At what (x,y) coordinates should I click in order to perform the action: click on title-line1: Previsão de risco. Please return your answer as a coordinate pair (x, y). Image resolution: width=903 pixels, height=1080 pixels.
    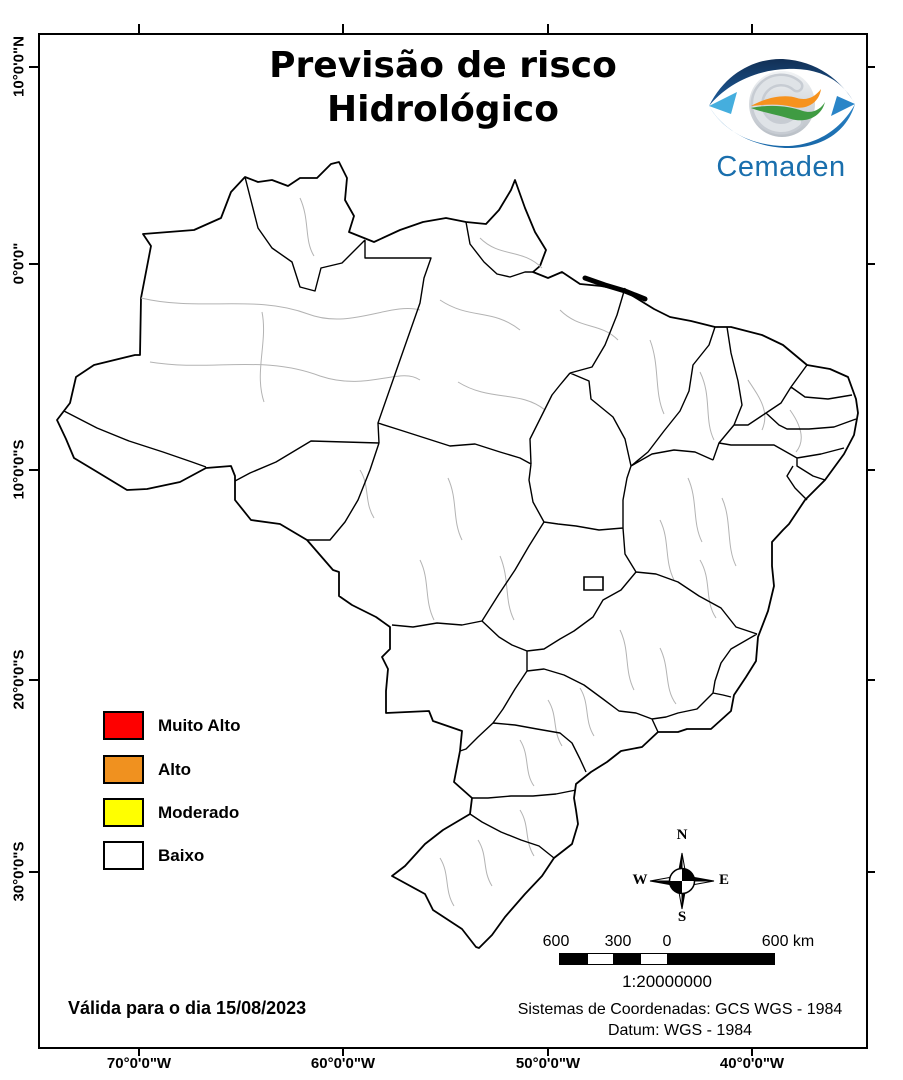
    Looking at the image, I should click on (443, 65).